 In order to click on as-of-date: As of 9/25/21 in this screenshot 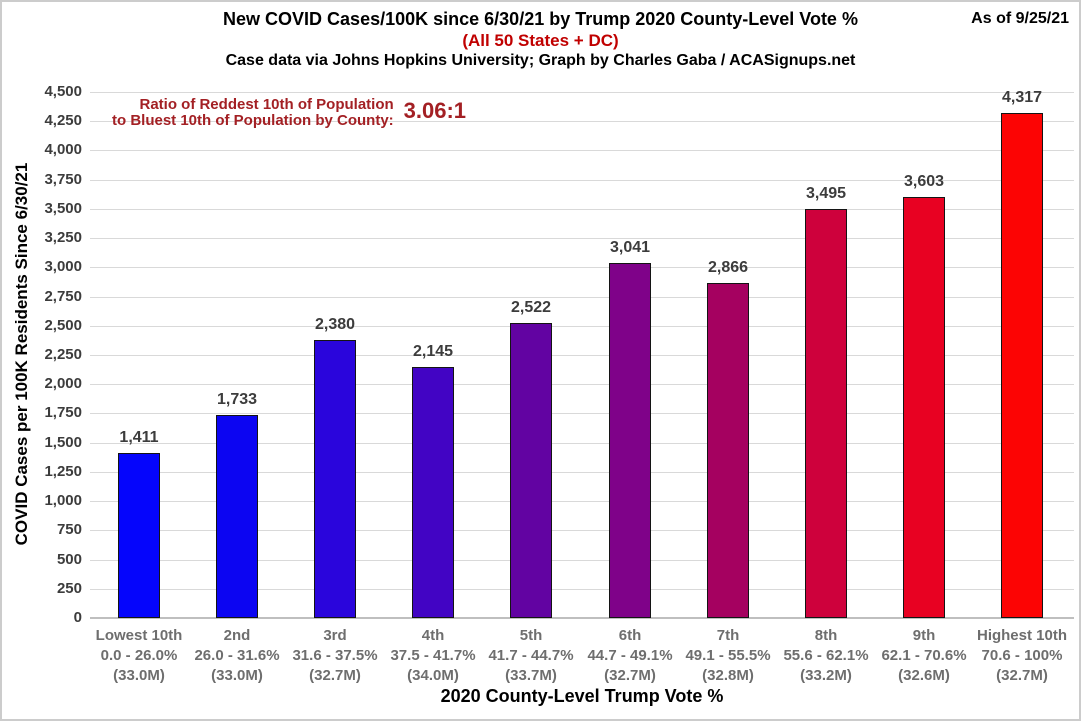, I will do `click(1020, 18)`.